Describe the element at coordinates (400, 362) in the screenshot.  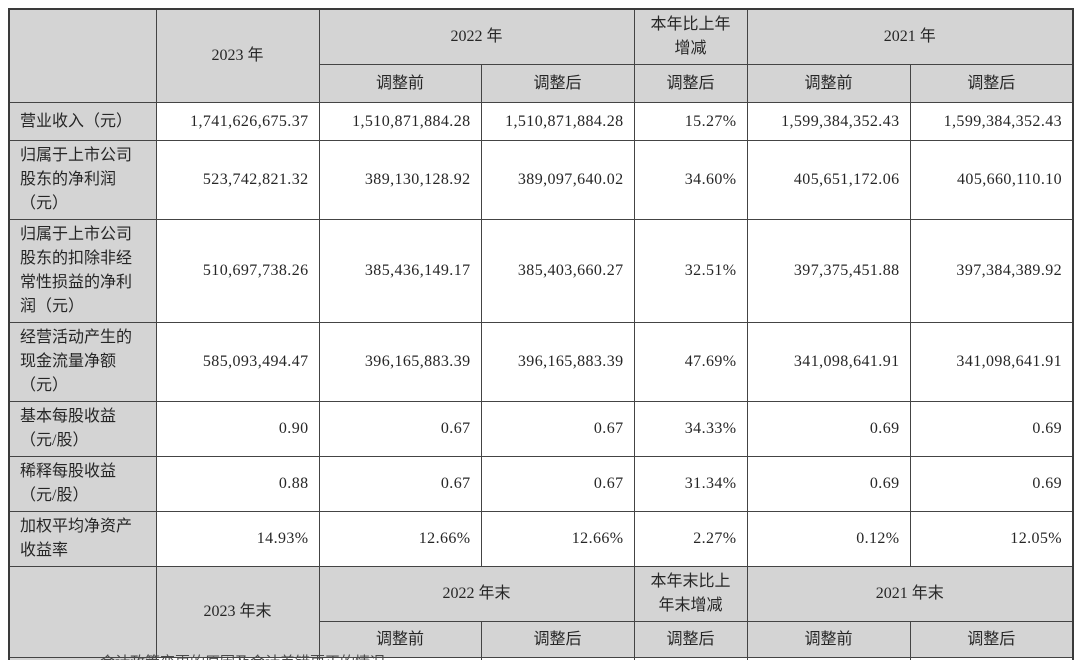
I see `cell-2022-before: 396,165,883.39` at that location.